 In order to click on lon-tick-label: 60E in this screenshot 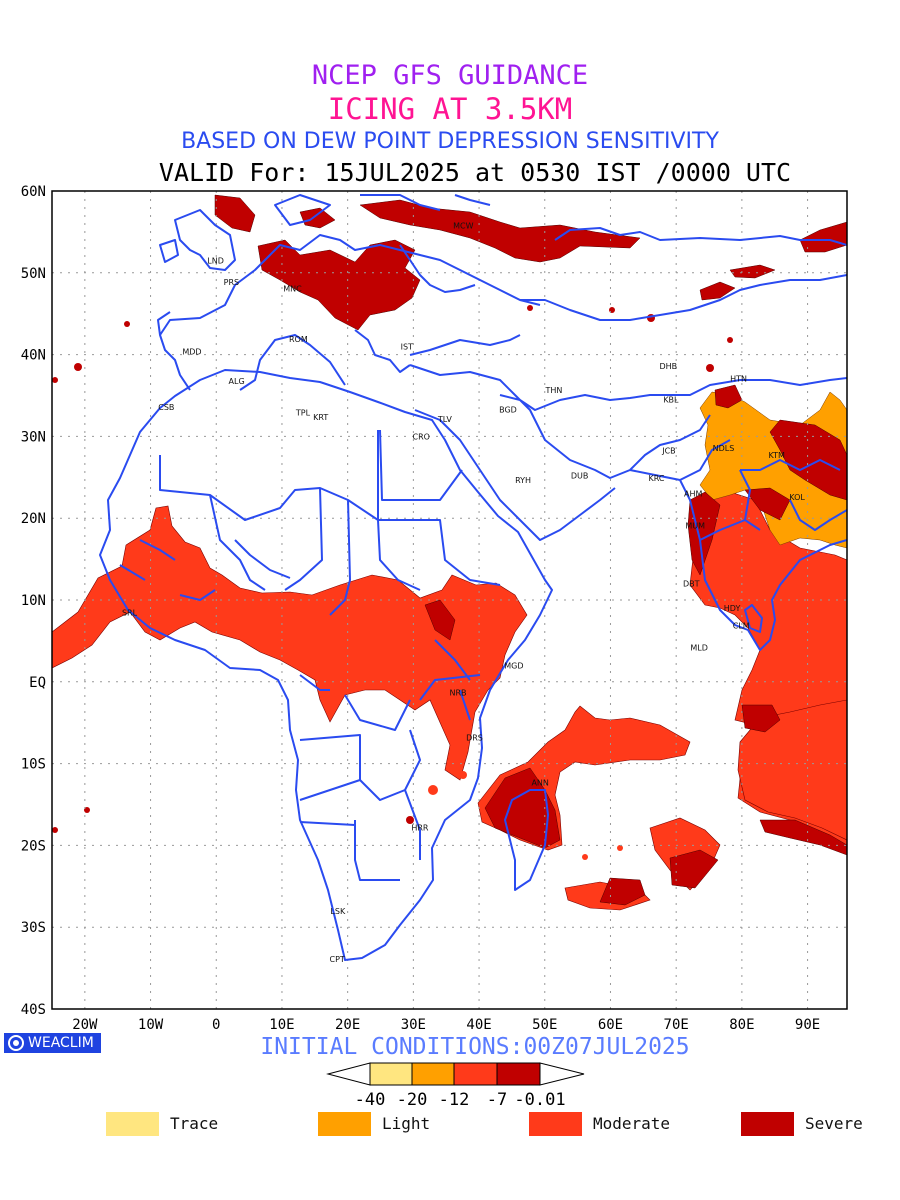, I will do `click(610, 1025)`.